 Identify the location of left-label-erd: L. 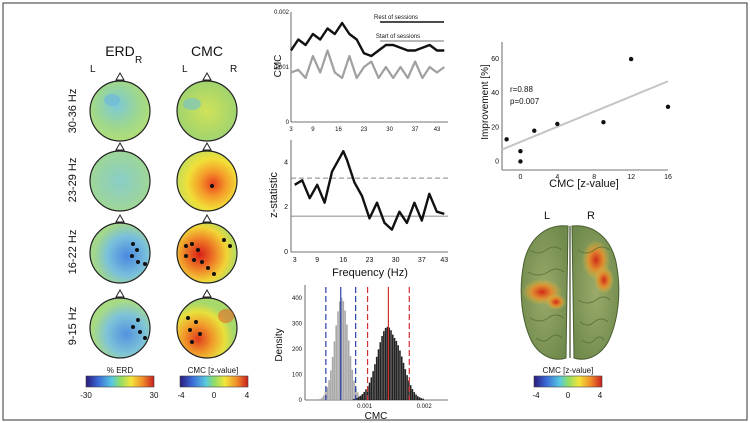
(93, 69).